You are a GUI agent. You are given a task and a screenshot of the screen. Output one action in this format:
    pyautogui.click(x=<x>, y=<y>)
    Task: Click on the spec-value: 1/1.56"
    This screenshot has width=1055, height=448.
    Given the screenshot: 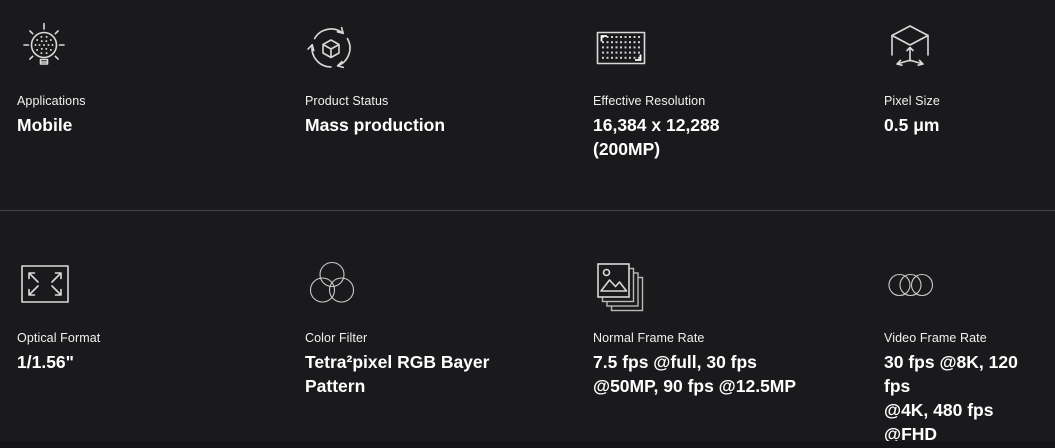 What is the action you would take?
    pyautogui.click(x=45, y=362)
    